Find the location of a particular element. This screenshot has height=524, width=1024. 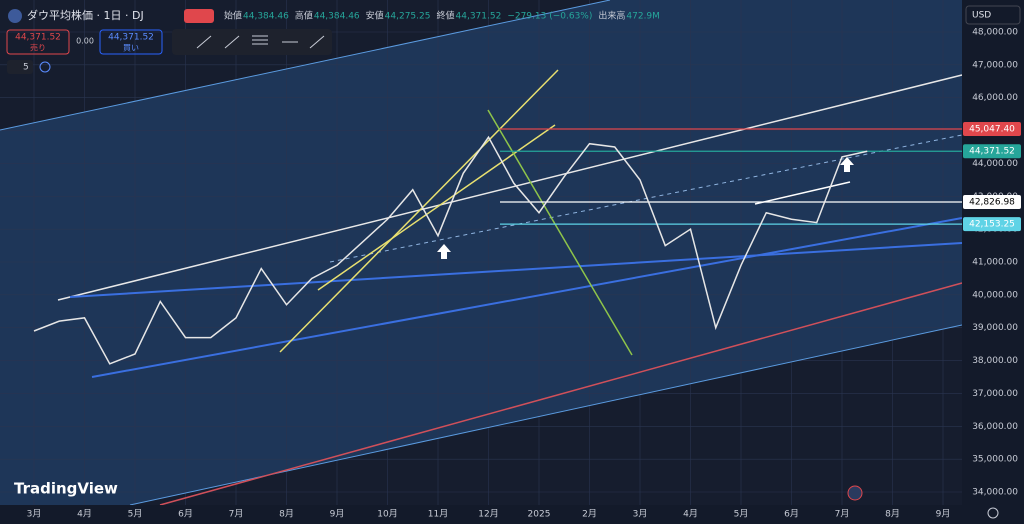

change: −279.13 (−0.63%) is located at coordinates (549, 17).